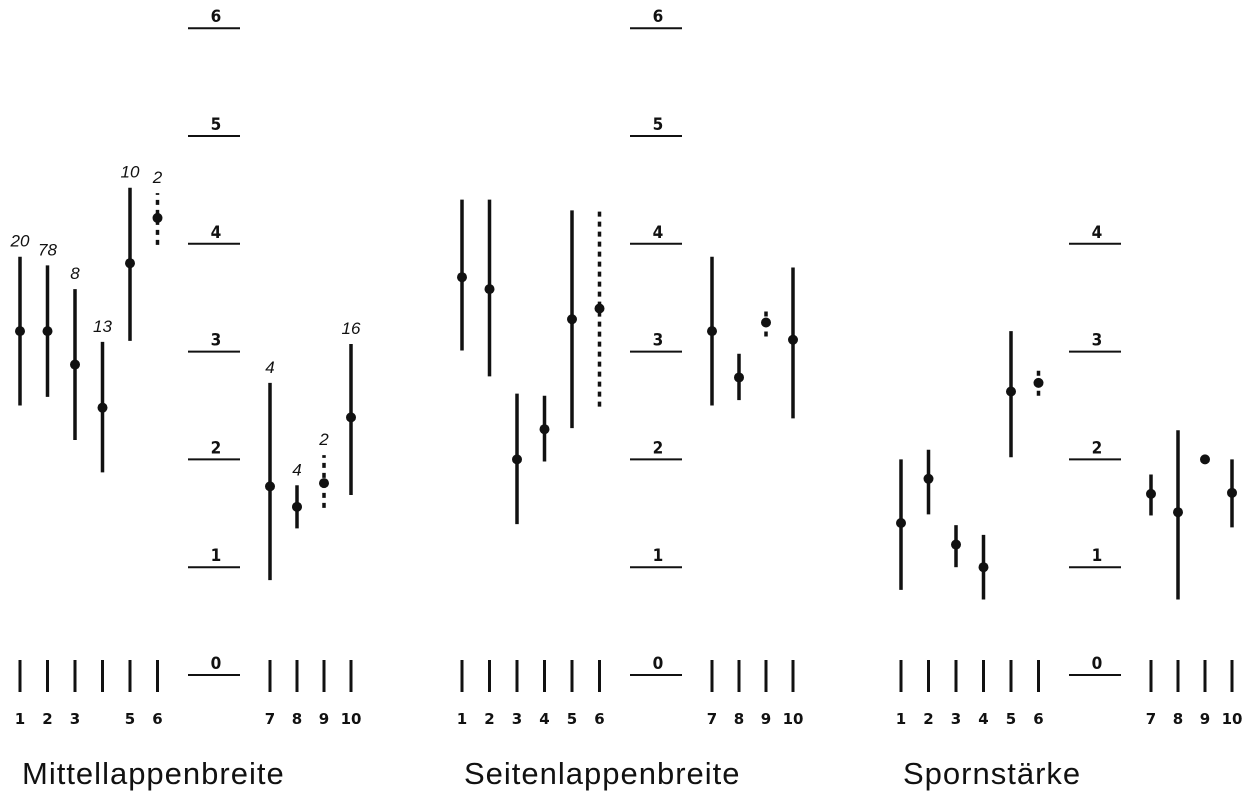  Describe the element at coordinates (153, 773) in the screenshot. I see `panel-title: Mittellappenbreite` at that location.